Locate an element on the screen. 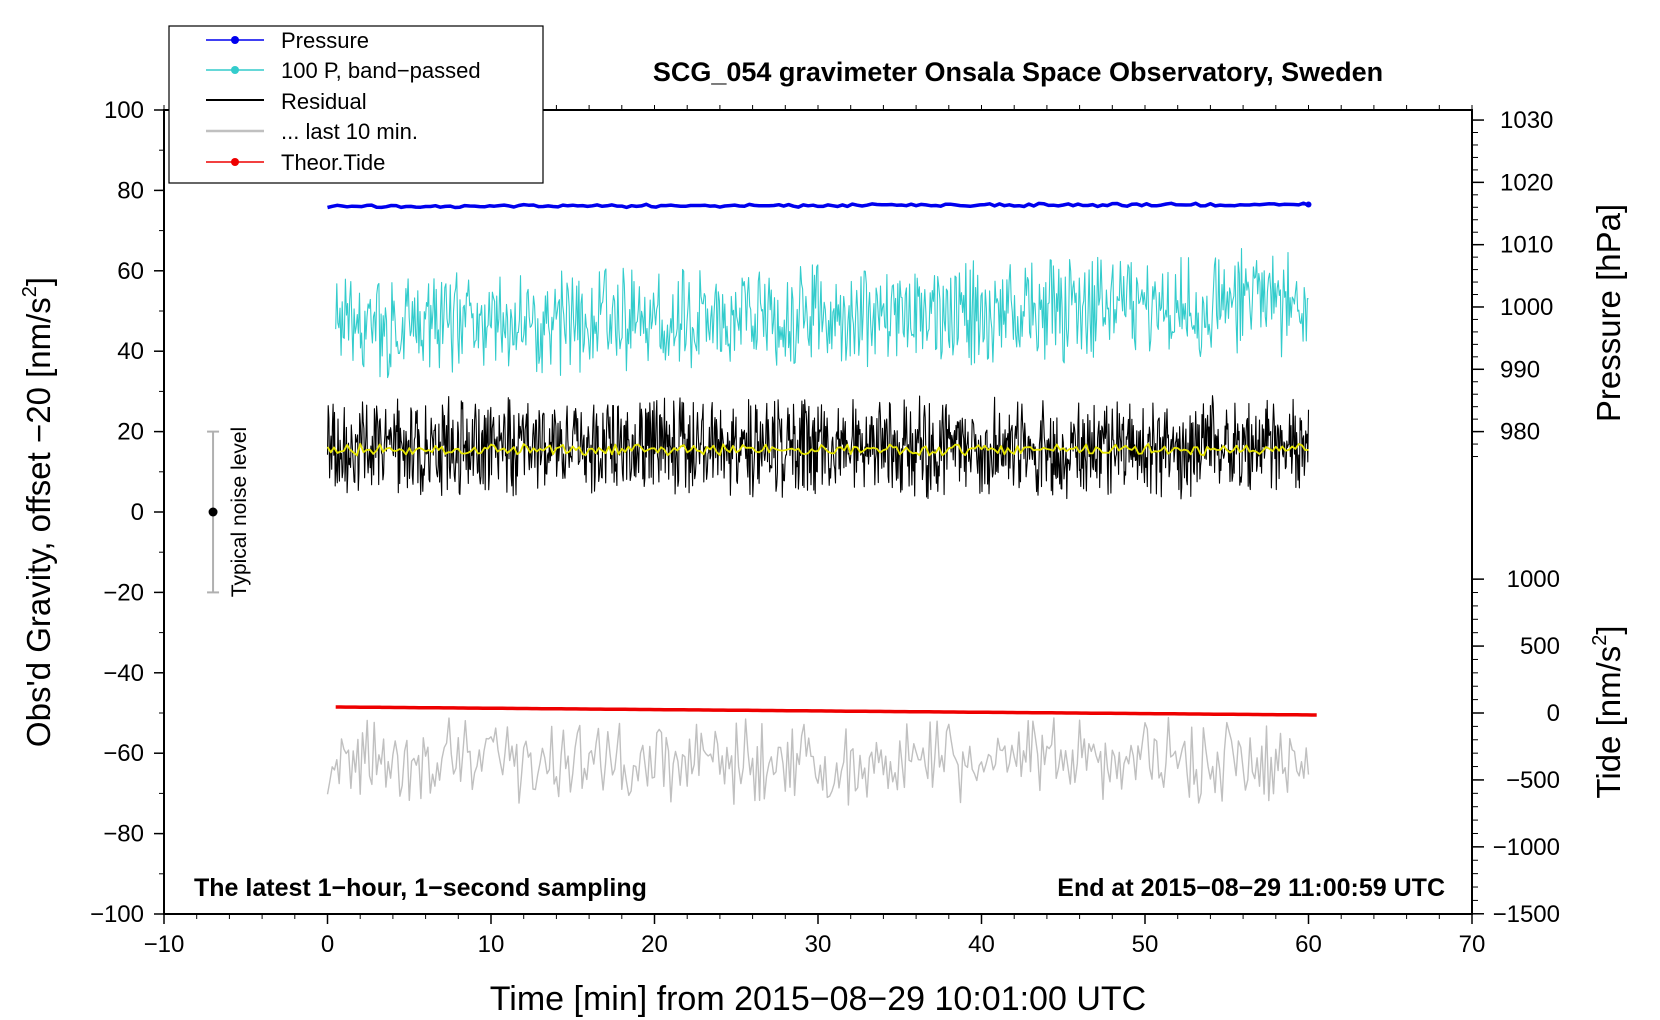 The width and height of the screenshot is (1660, 1020). noise-label: Typical noise level is located at coordinates (239, 512).